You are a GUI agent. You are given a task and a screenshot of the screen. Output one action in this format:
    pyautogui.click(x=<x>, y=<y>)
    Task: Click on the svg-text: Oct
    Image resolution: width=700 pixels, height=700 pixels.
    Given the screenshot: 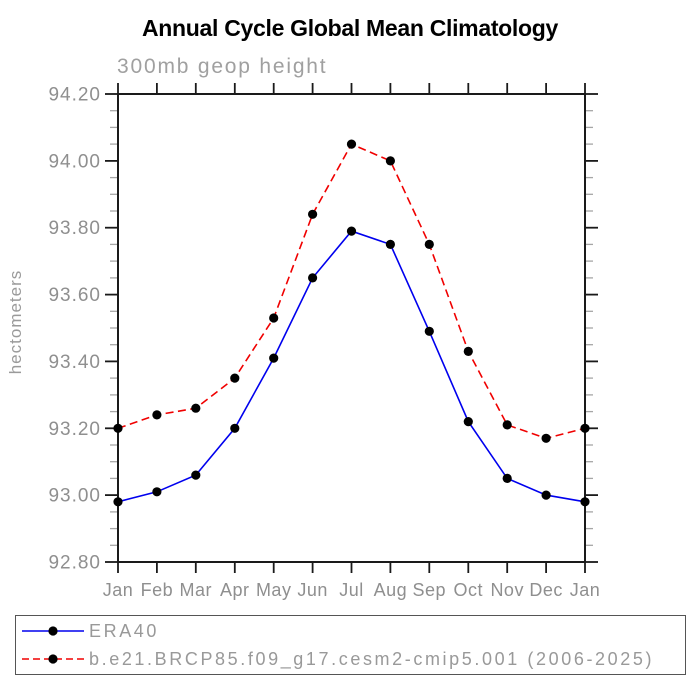 What is the action you would take?
    pyautogui.click(x=469, y=590)
    